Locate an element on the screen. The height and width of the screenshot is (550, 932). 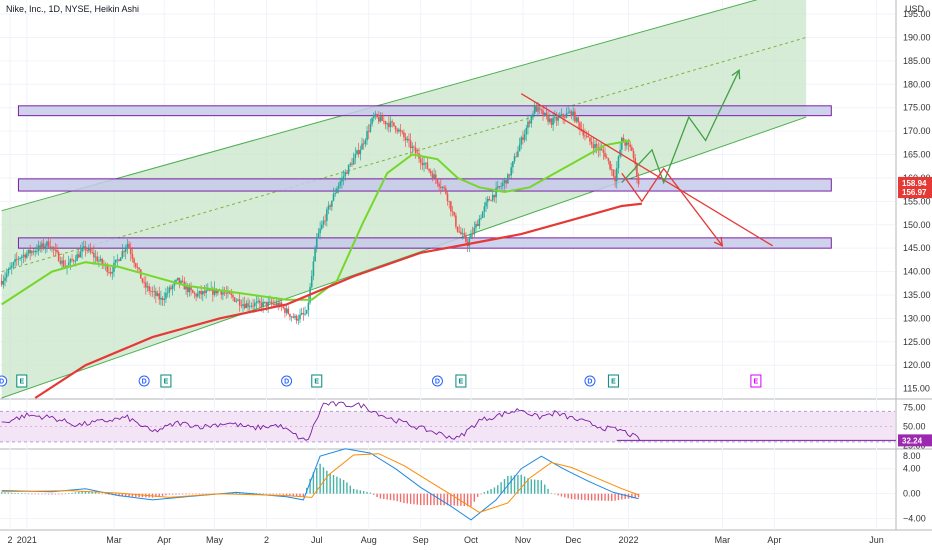
time-tick-label: Mar is located at coordinates (114, 540).